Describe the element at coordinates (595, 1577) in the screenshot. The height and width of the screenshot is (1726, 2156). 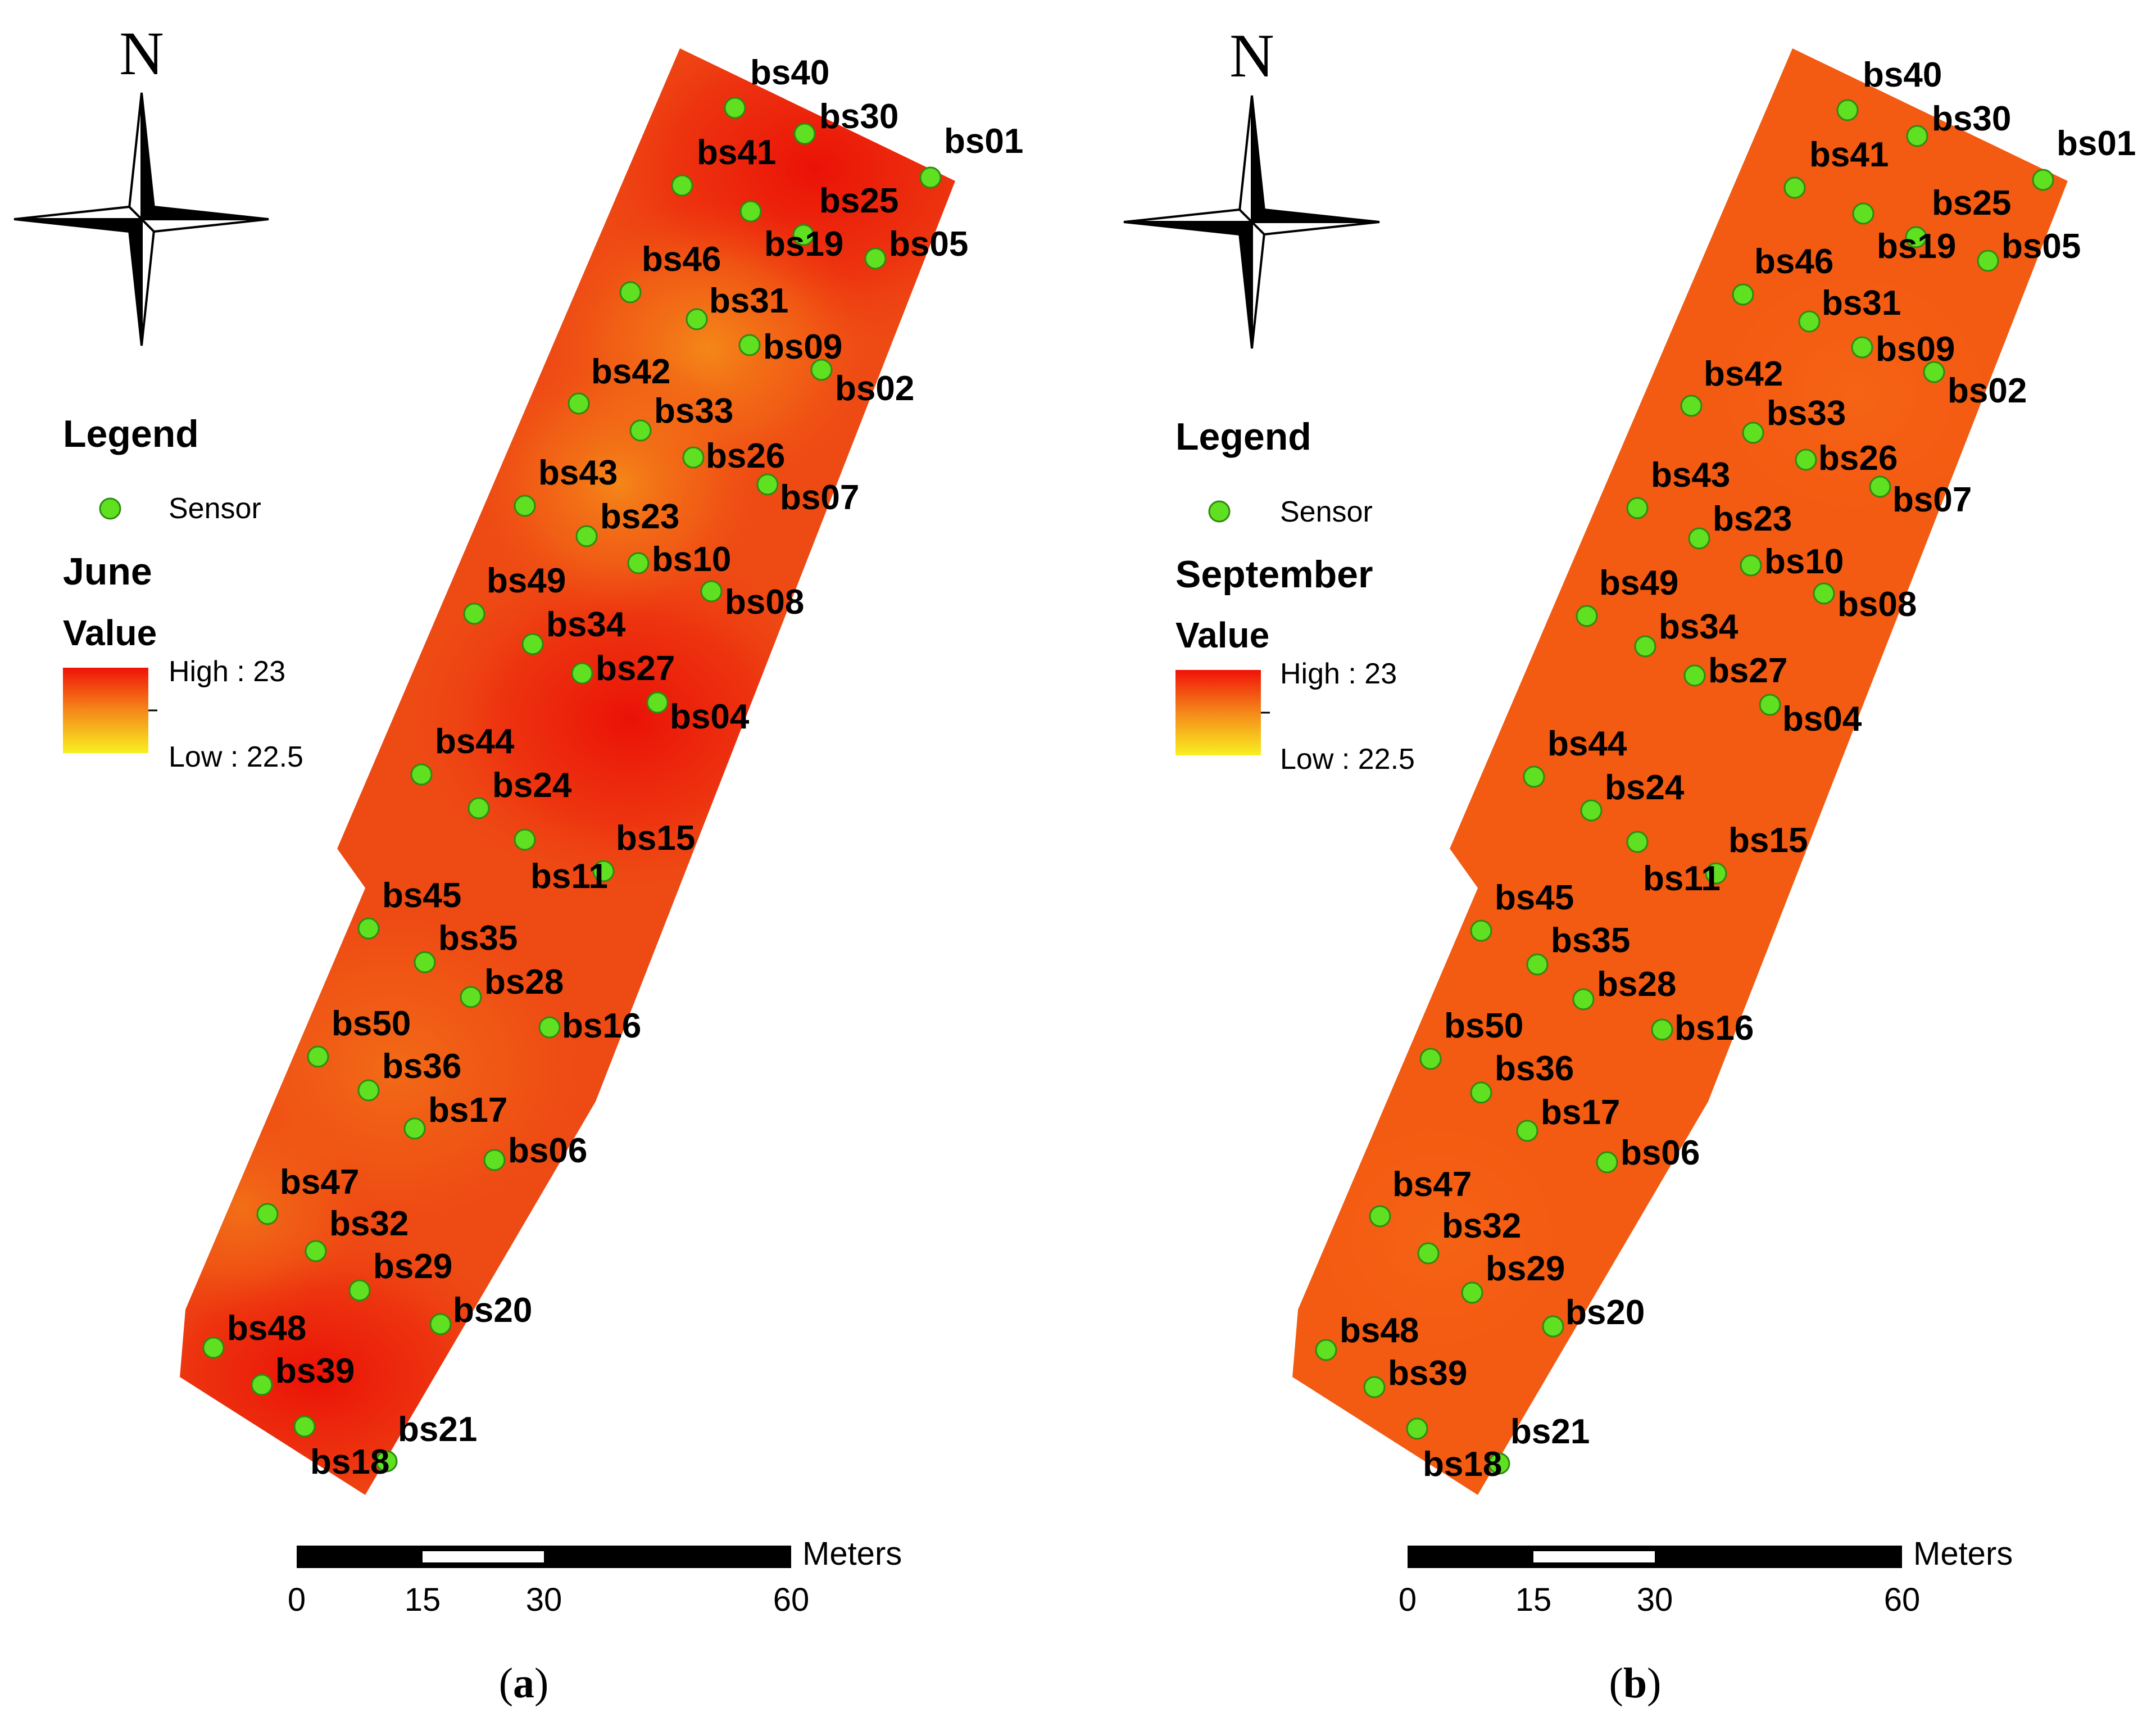
I see `scale-bar: Meters 0 15 30 60` at that location.